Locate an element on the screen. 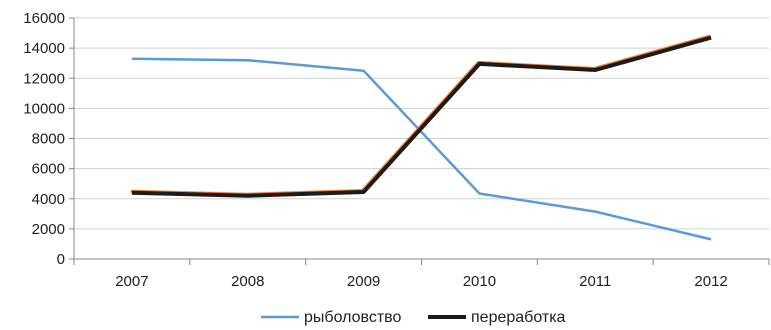  y-axis-tick-labels: 0 2000 4000 6000 8000 10000 12000 14000 16000 is located at coordinates (44, 139).